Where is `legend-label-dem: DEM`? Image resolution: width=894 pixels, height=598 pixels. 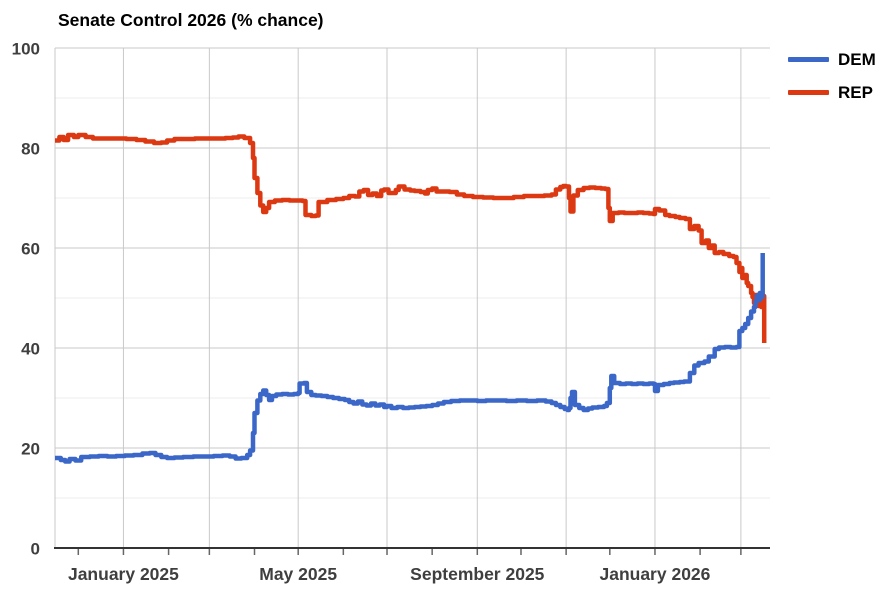
legend-label-dem: DEM is located at coordinates (857, 59).